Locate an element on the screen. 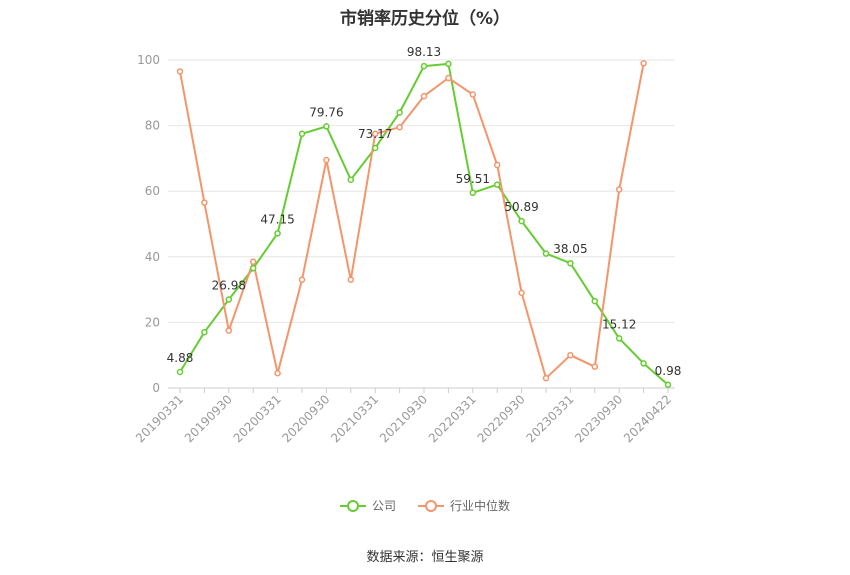  legend-swatch-company is located at coordinates (352, 505).